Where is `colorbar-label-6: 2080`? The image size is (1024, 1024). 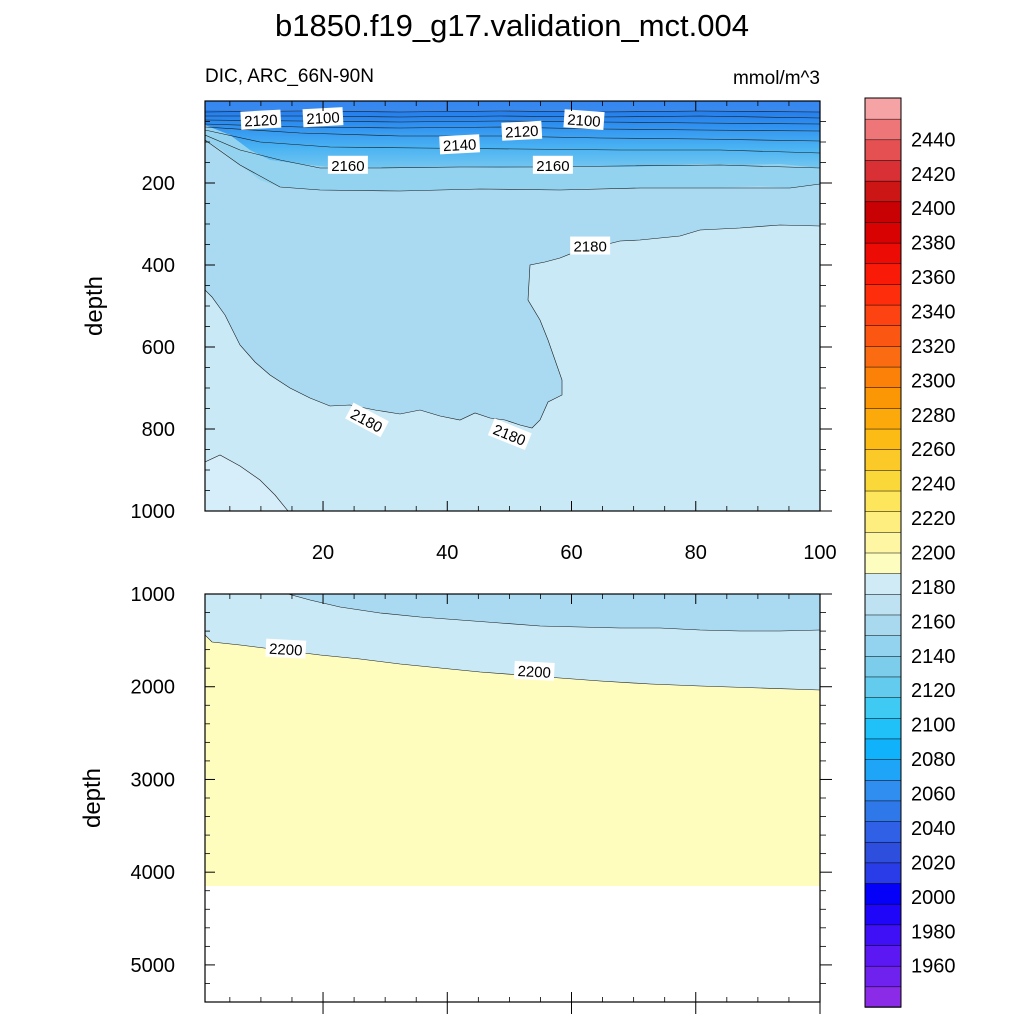
colorbar-label-6: 2080 is located at coordinates (933, 760).